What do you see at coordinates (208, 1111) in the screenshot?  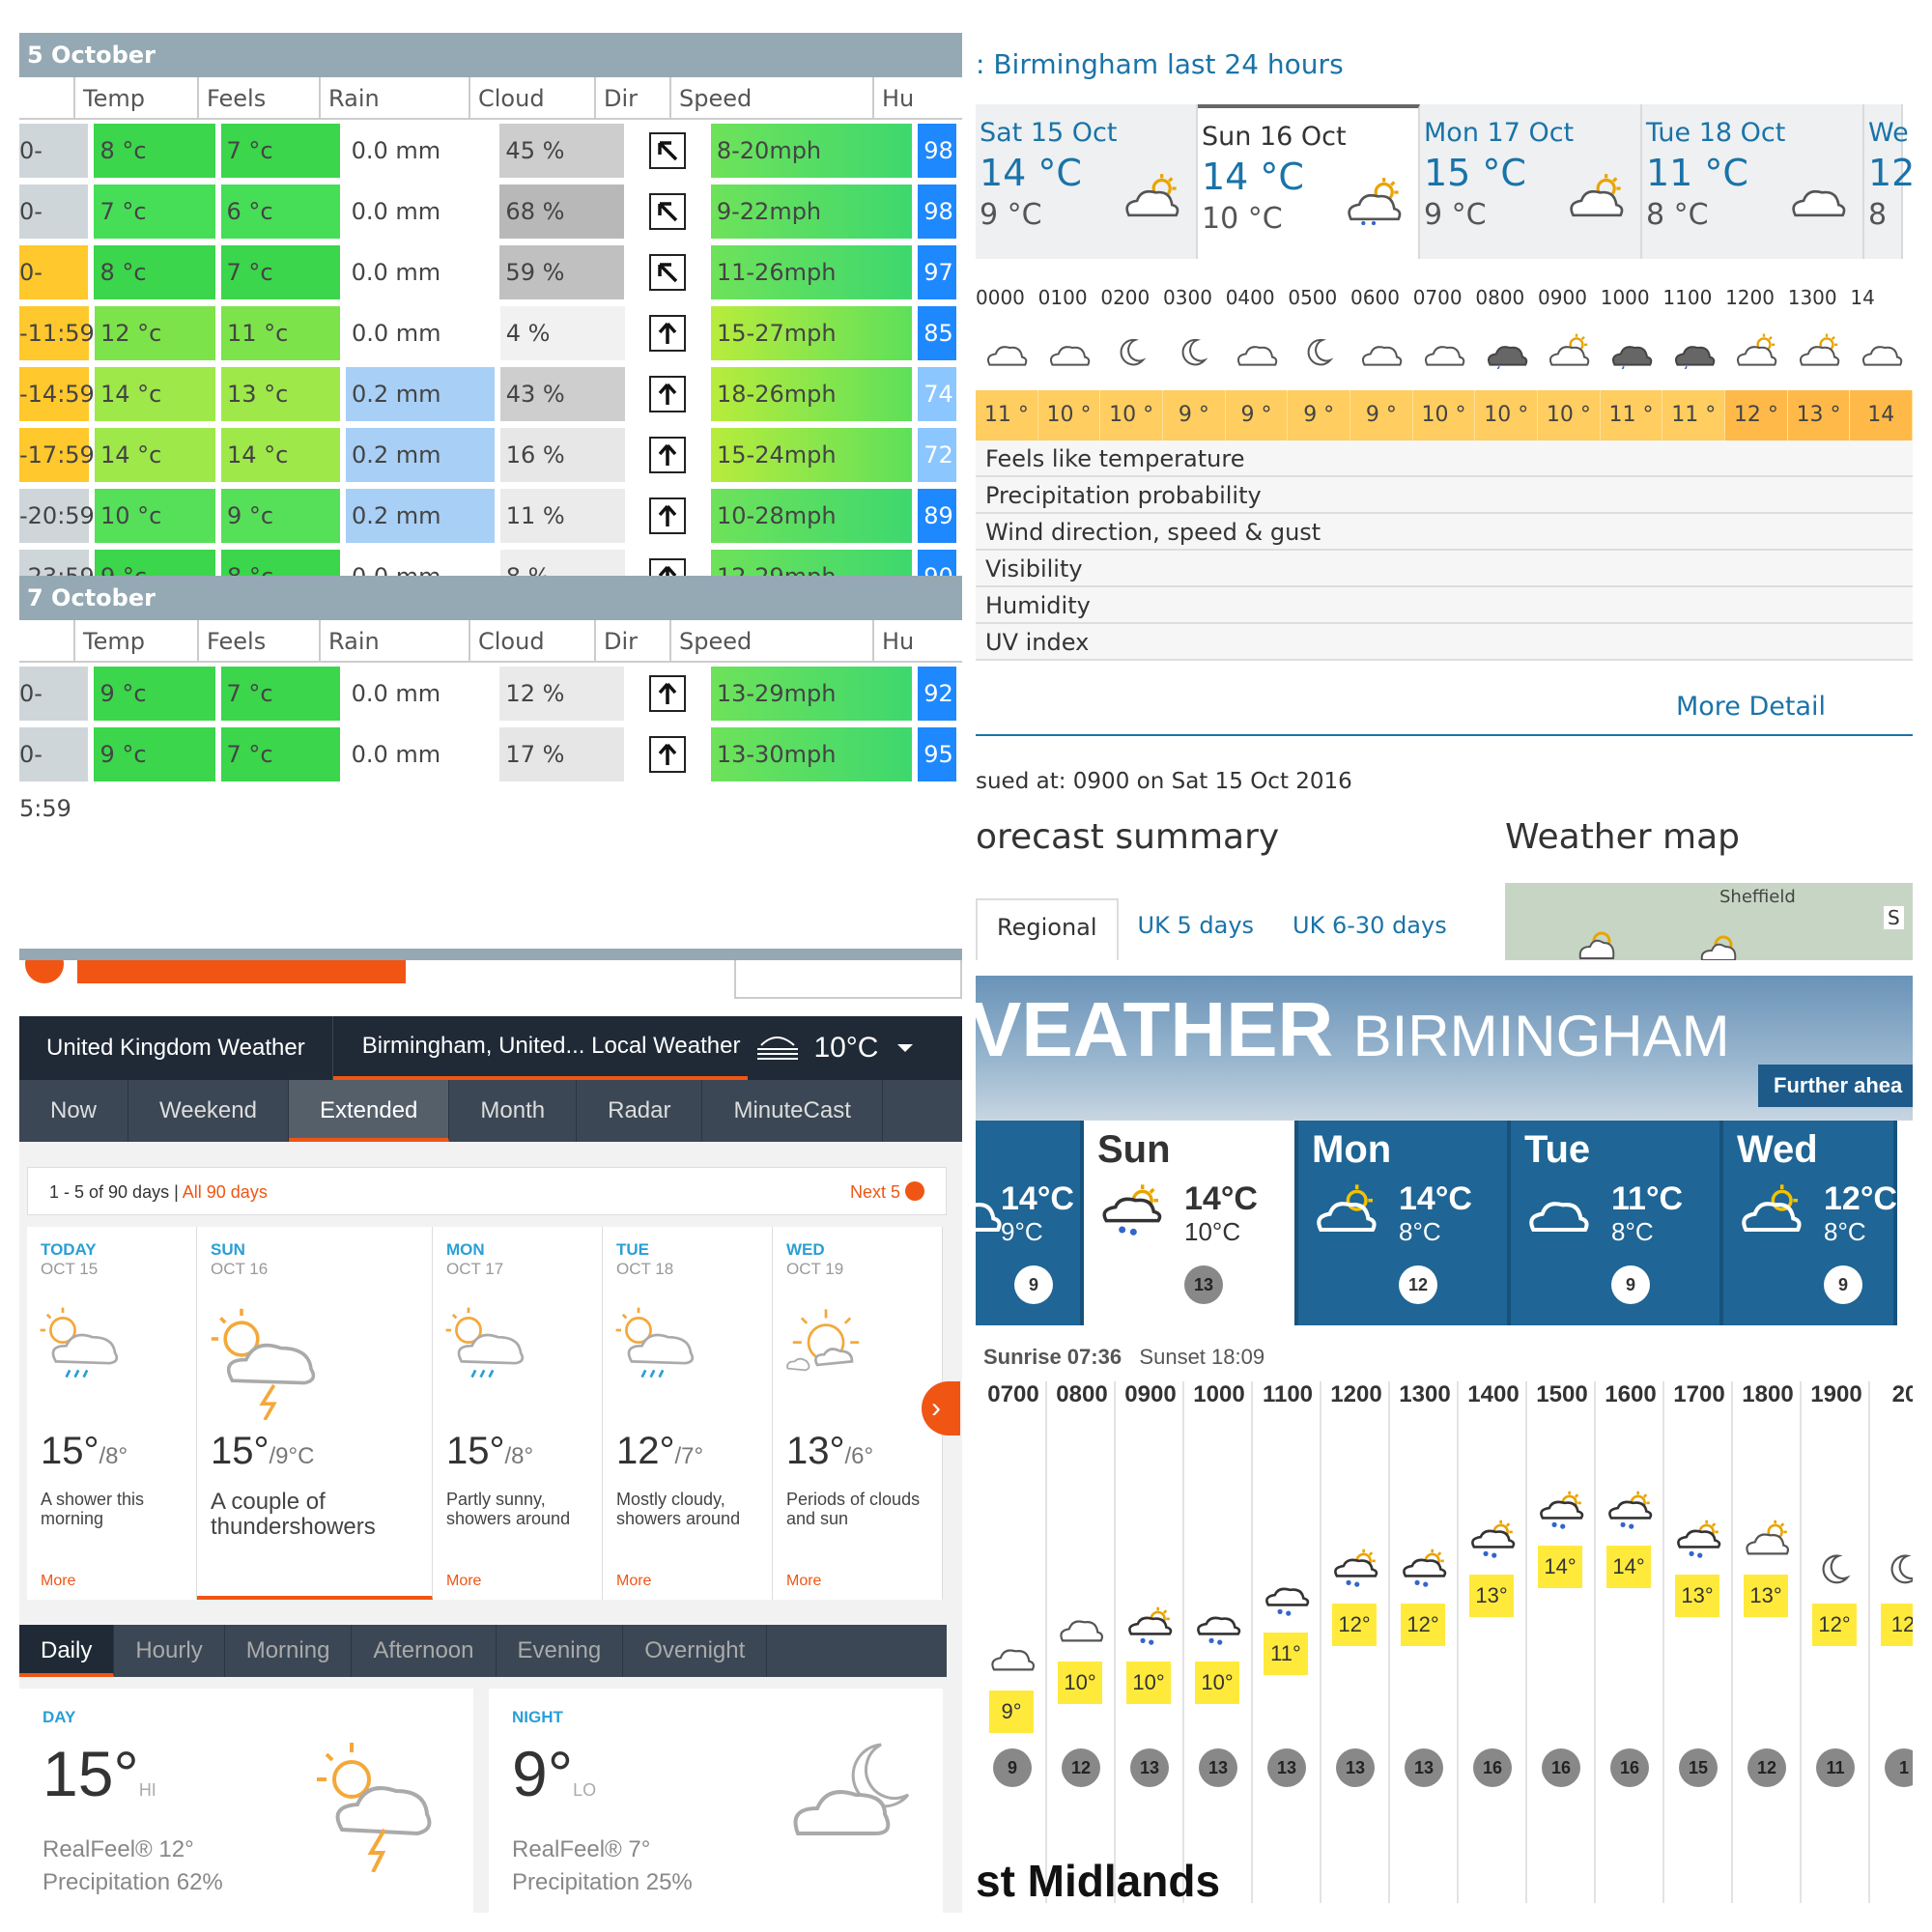 I see `nav-tab: Weekend` at bounding box center [208, 1111].